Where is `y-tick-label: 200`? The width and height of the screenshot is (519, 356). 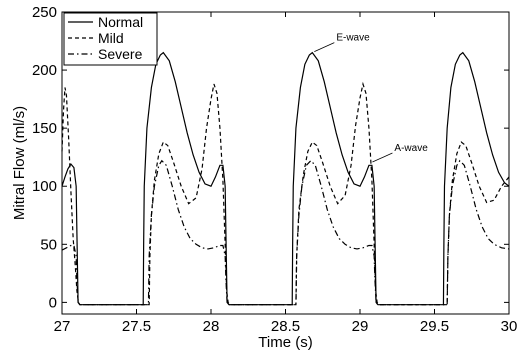
y-tick-label: 200 is located at coordinates (44, 70).